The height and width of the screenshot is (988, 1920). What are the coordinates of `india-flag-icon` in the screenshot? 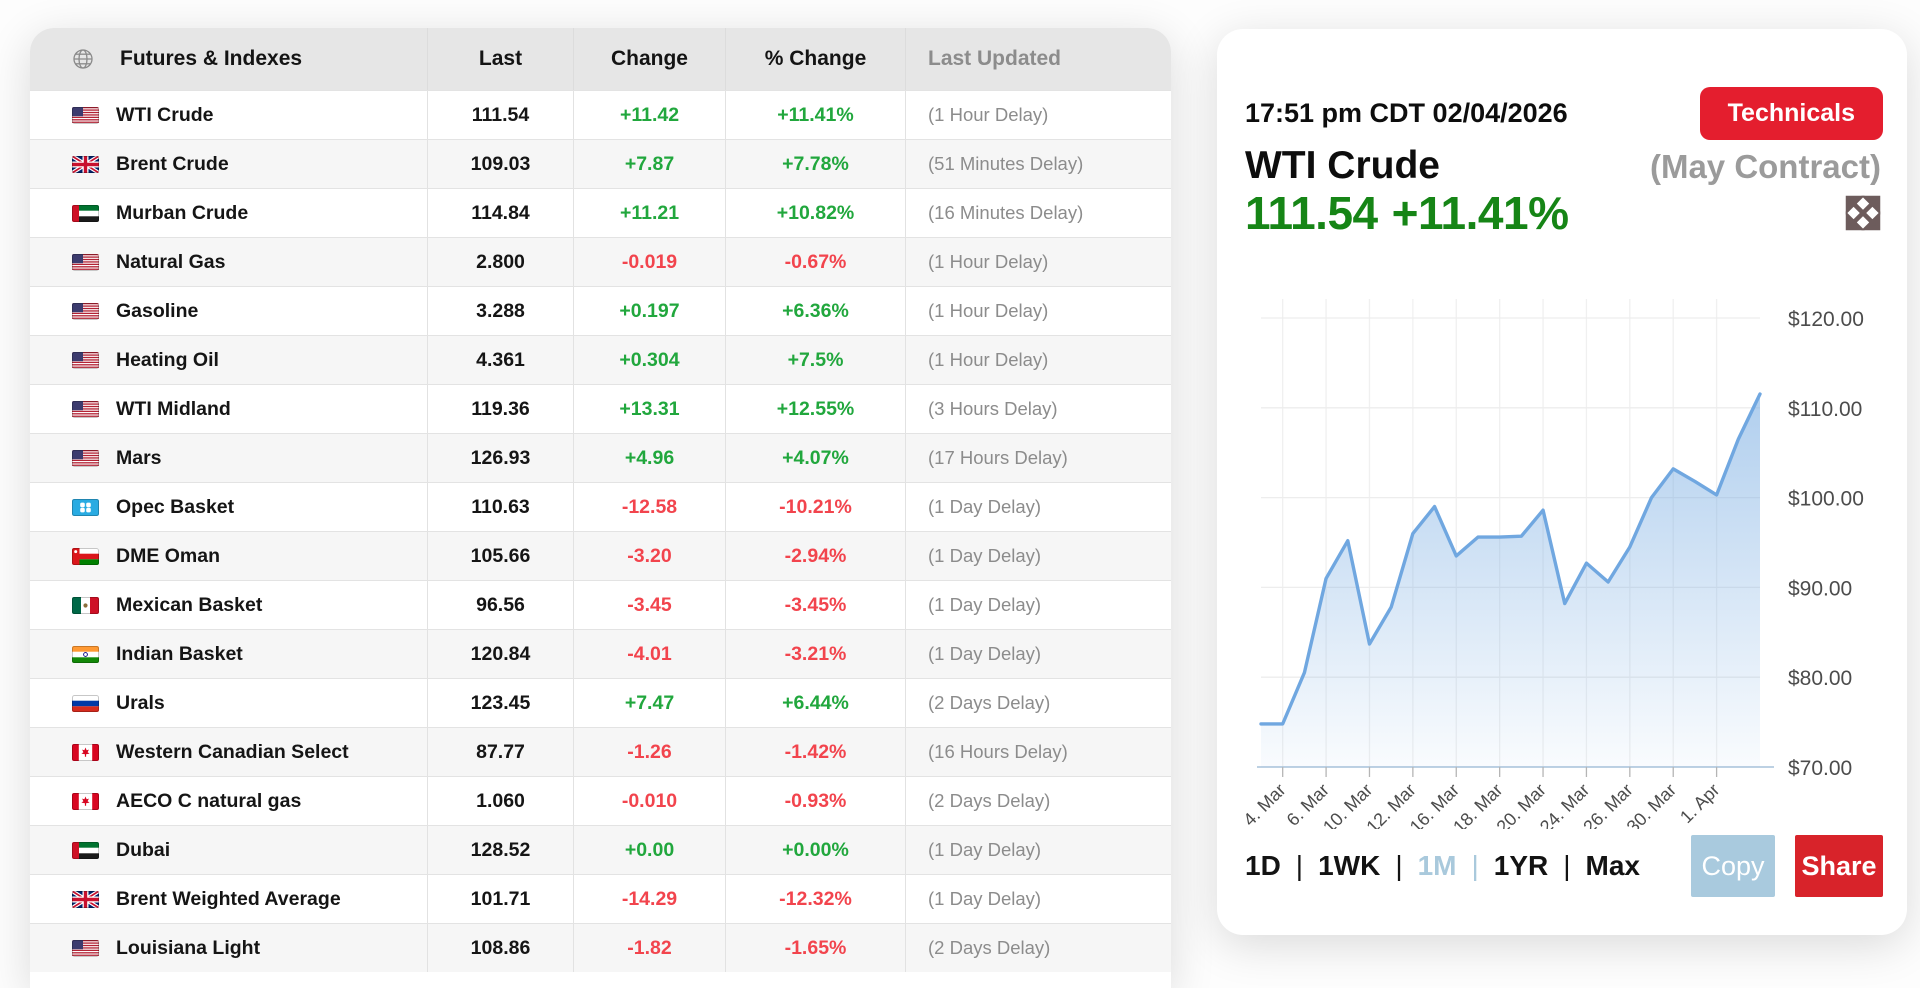 It's located at (85, 654).